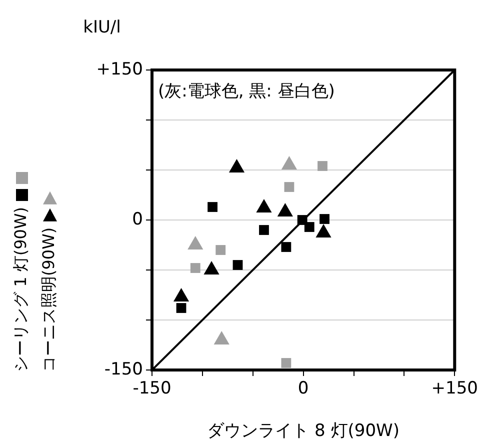 The width and height of the screenshot is (481, 446). I want to click on y-tick-label: 0, so click(137, 219).